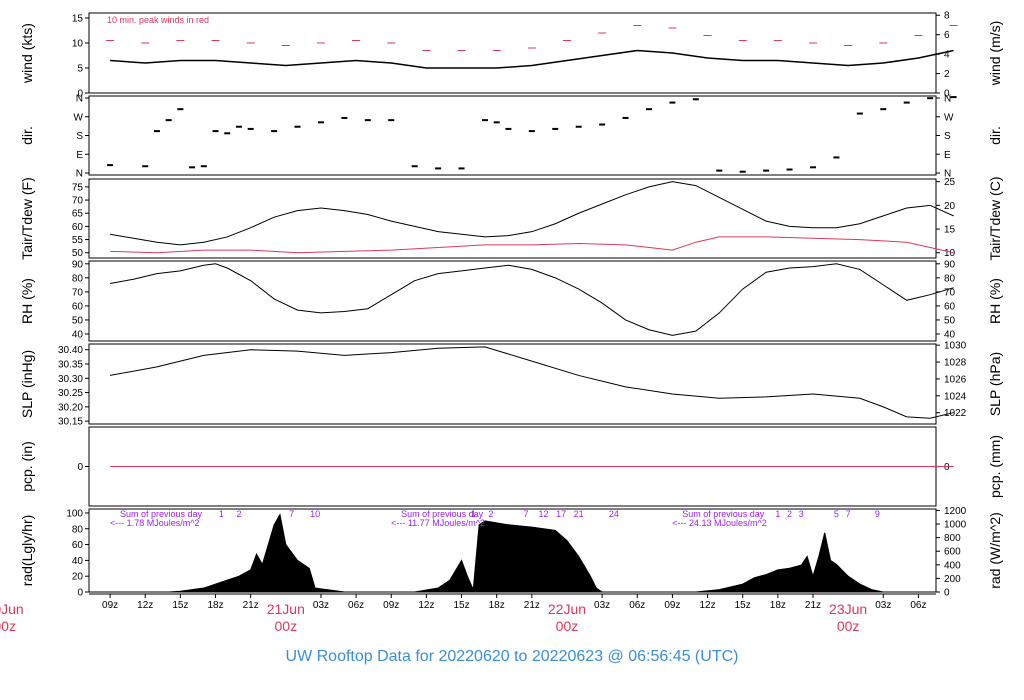 This screenshot has height=700, width=1024. I want to click on right-tick-label: 90, so click(950, 264).